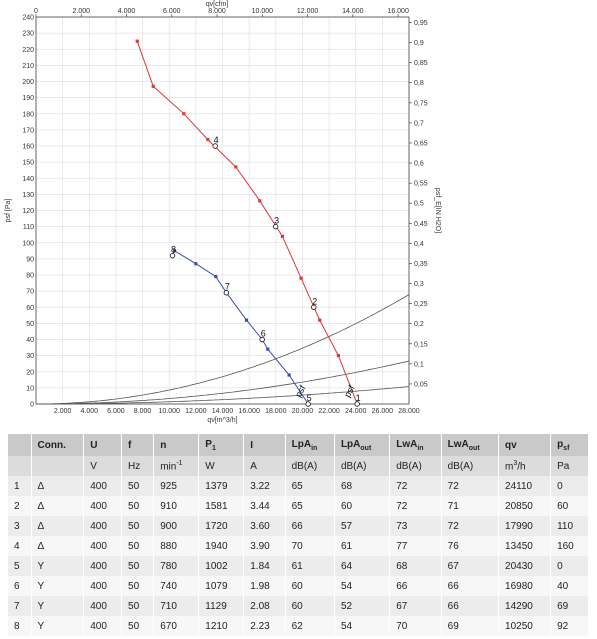 This screenshot has width=597, height=639. I want to click on header-p1-text: P, so click(208, 444).